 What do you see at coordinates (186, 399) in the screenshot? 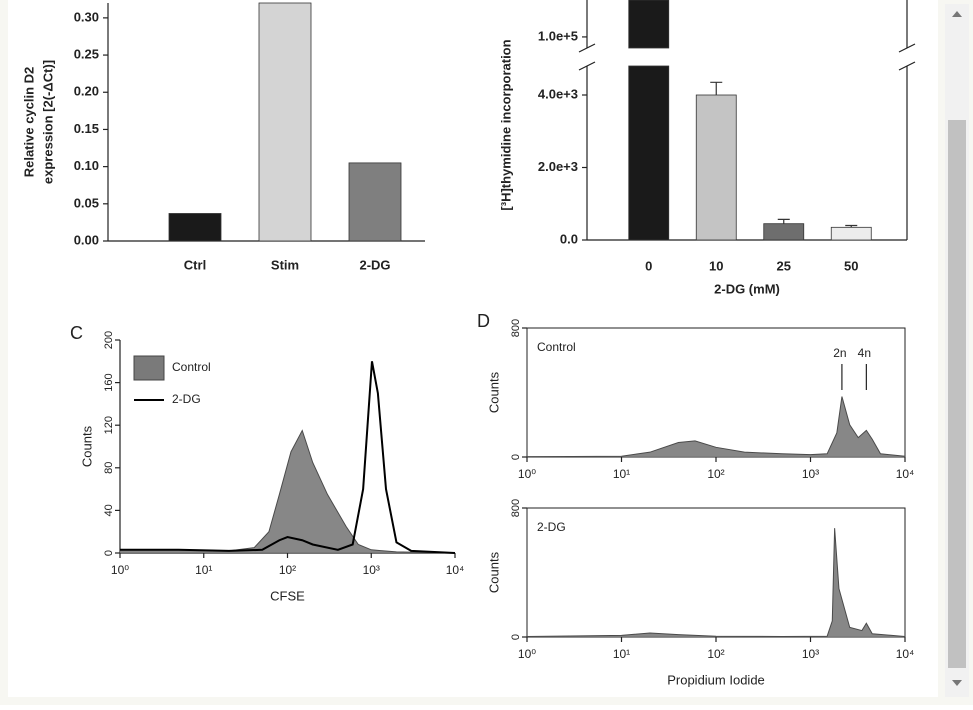
I see `legend-label: 2-DG` at bounding box center [186, 399].